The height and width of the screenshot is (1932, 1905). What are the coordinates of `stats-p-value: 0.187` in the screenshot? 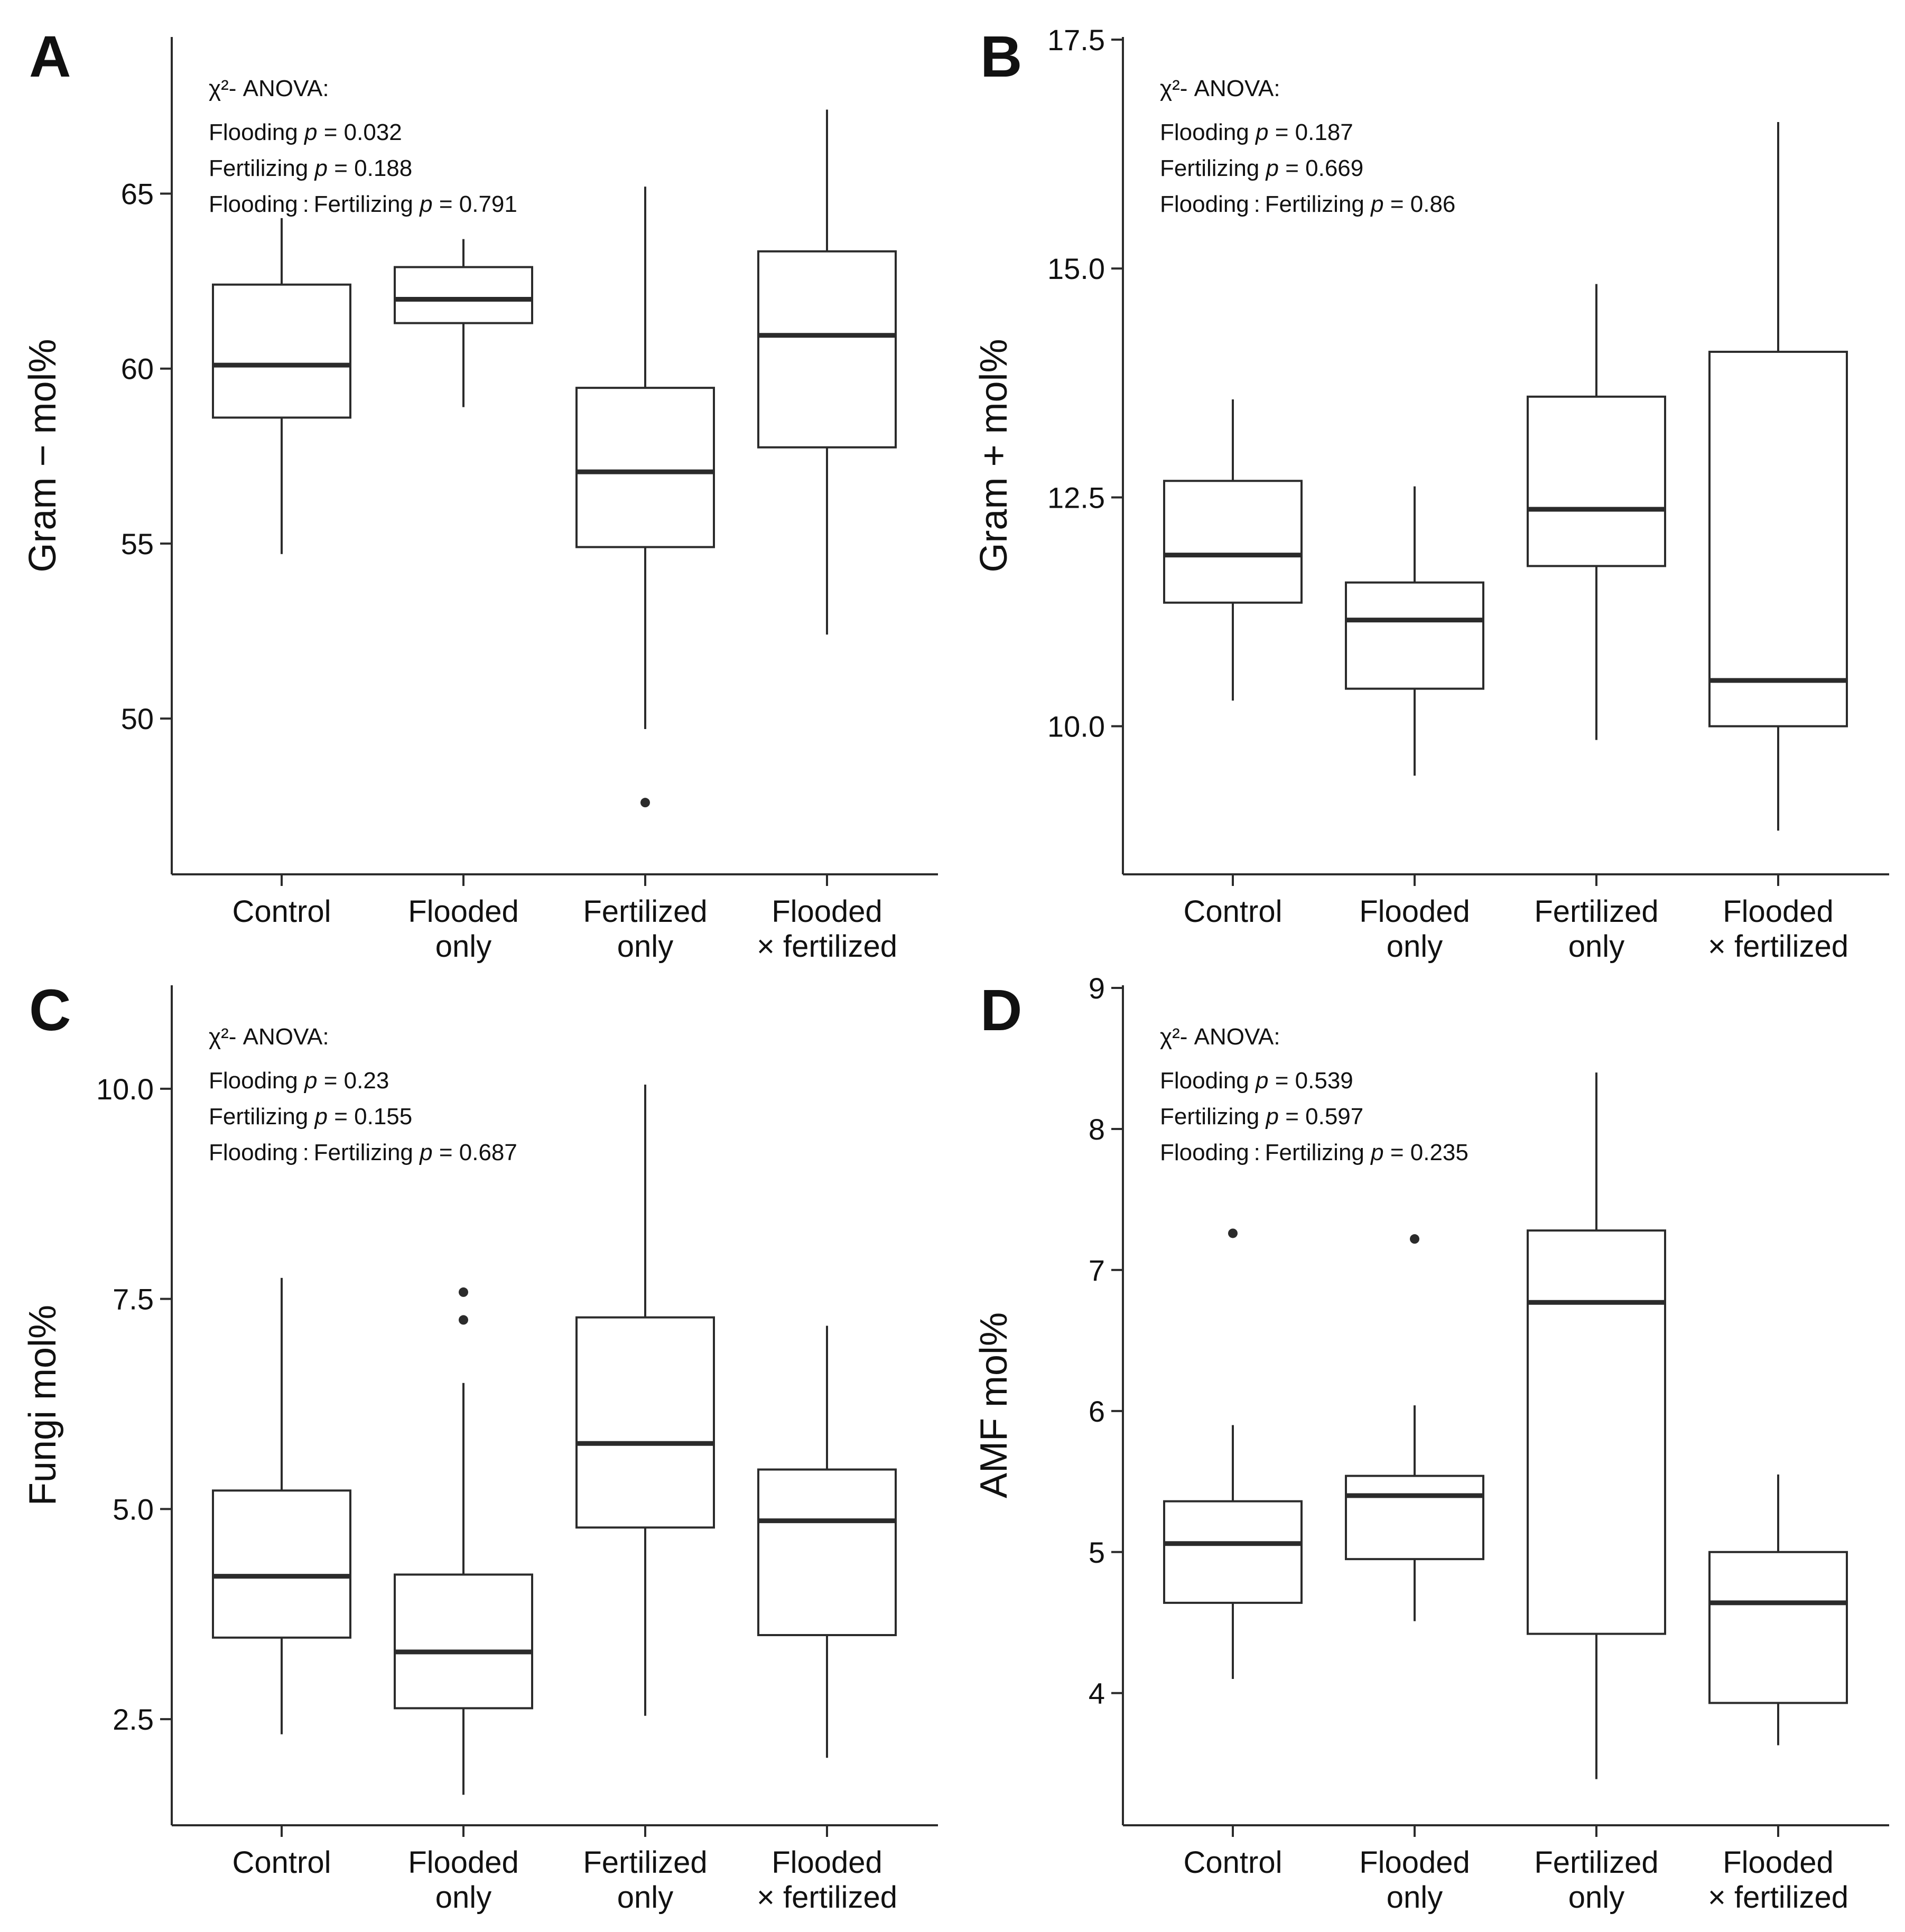 It's located at (1324, 132).